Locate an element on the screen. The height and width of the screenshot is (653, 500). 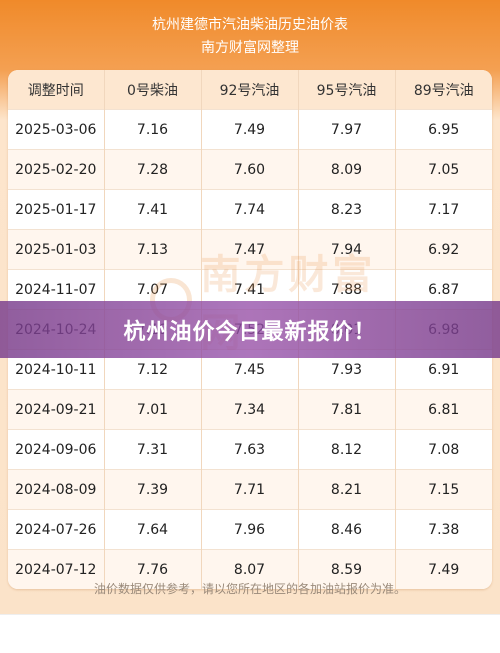
price-cell: 7.60 is located at coordinates (250, 169).